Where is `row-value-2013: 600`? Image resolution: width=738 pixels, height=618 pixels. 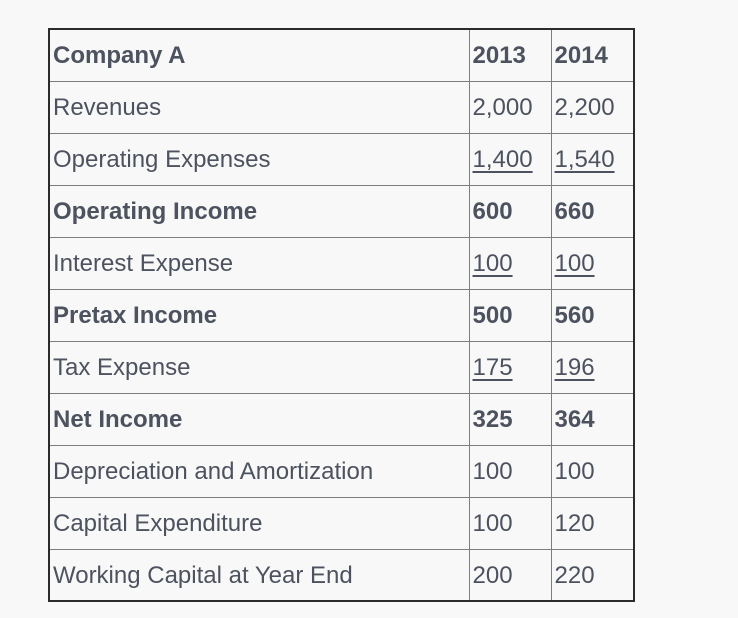
row-value-2013: 600 is located at coordinates (510, 211).